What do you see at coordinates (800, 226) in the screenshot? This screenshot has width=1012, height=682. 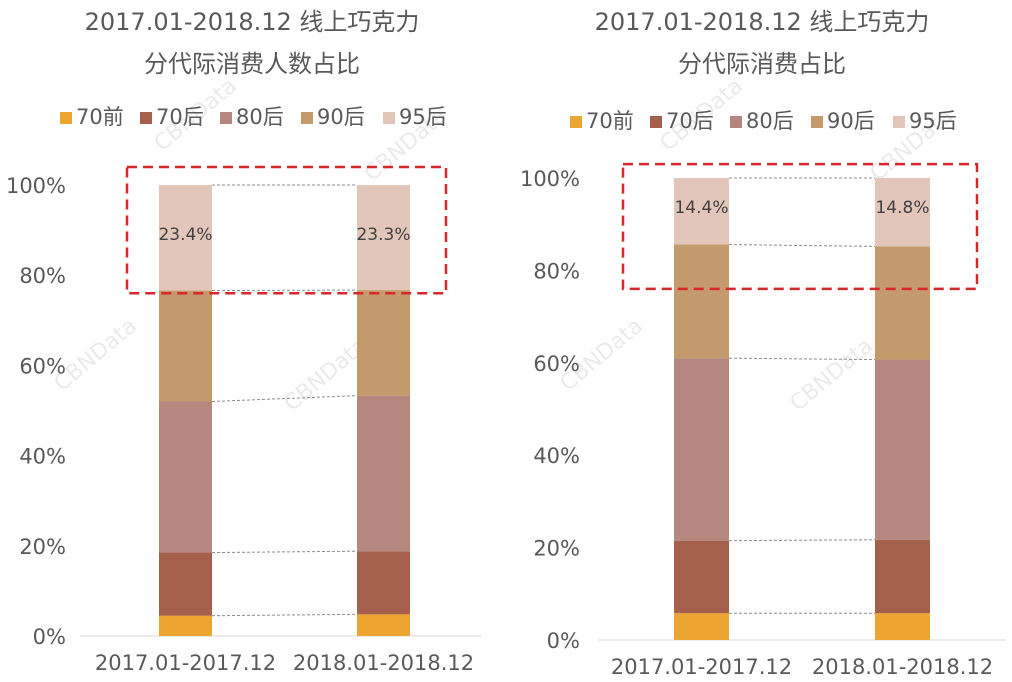 I see `highlight-box` at bounding box center [800, 226].